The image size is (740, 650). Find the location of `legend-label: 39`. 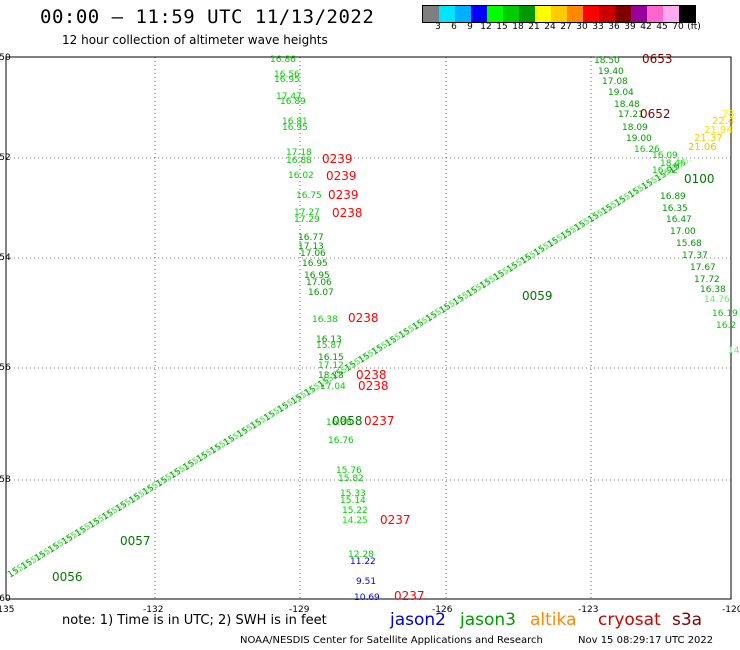

legend-label: 39 is located at coordinates (630, 27).